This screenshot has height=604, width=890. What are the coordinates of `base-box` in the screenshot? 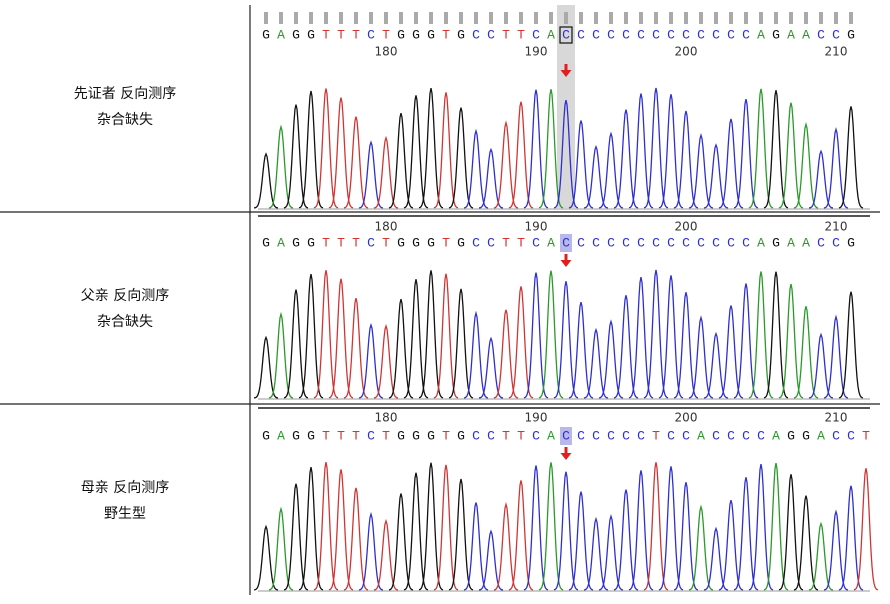 It's located at (566, 35).